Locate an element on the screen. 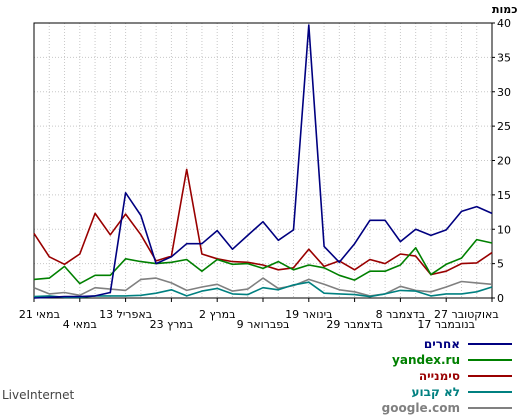 This screenshot has height=416, width=520. y-tick-label: 25 is located at coordinates (504, 126).